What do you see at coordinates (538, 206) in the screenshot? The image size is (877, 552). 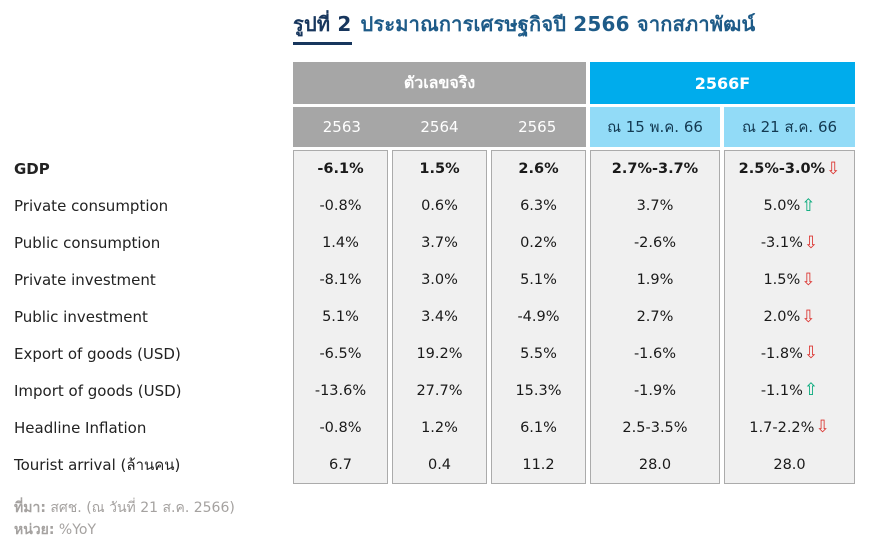 I see `table-cell: 6.3%` at bounding box center [538, 206].